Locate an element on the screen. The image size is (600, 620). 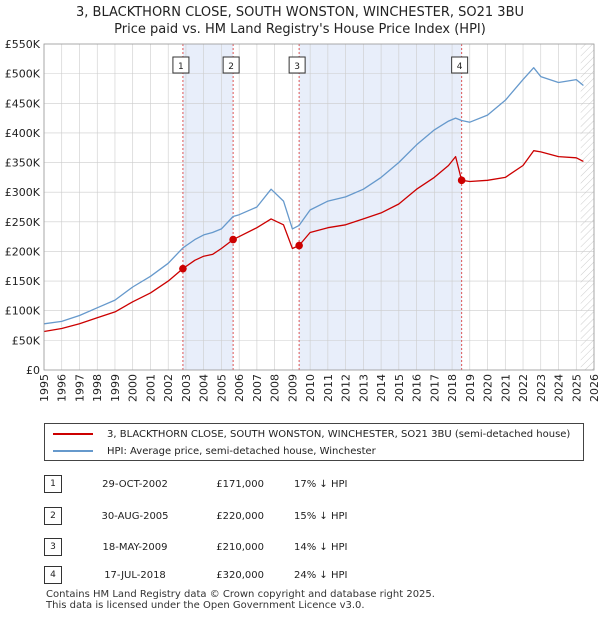
property-line-swatch is located at coordinates (73, 434).